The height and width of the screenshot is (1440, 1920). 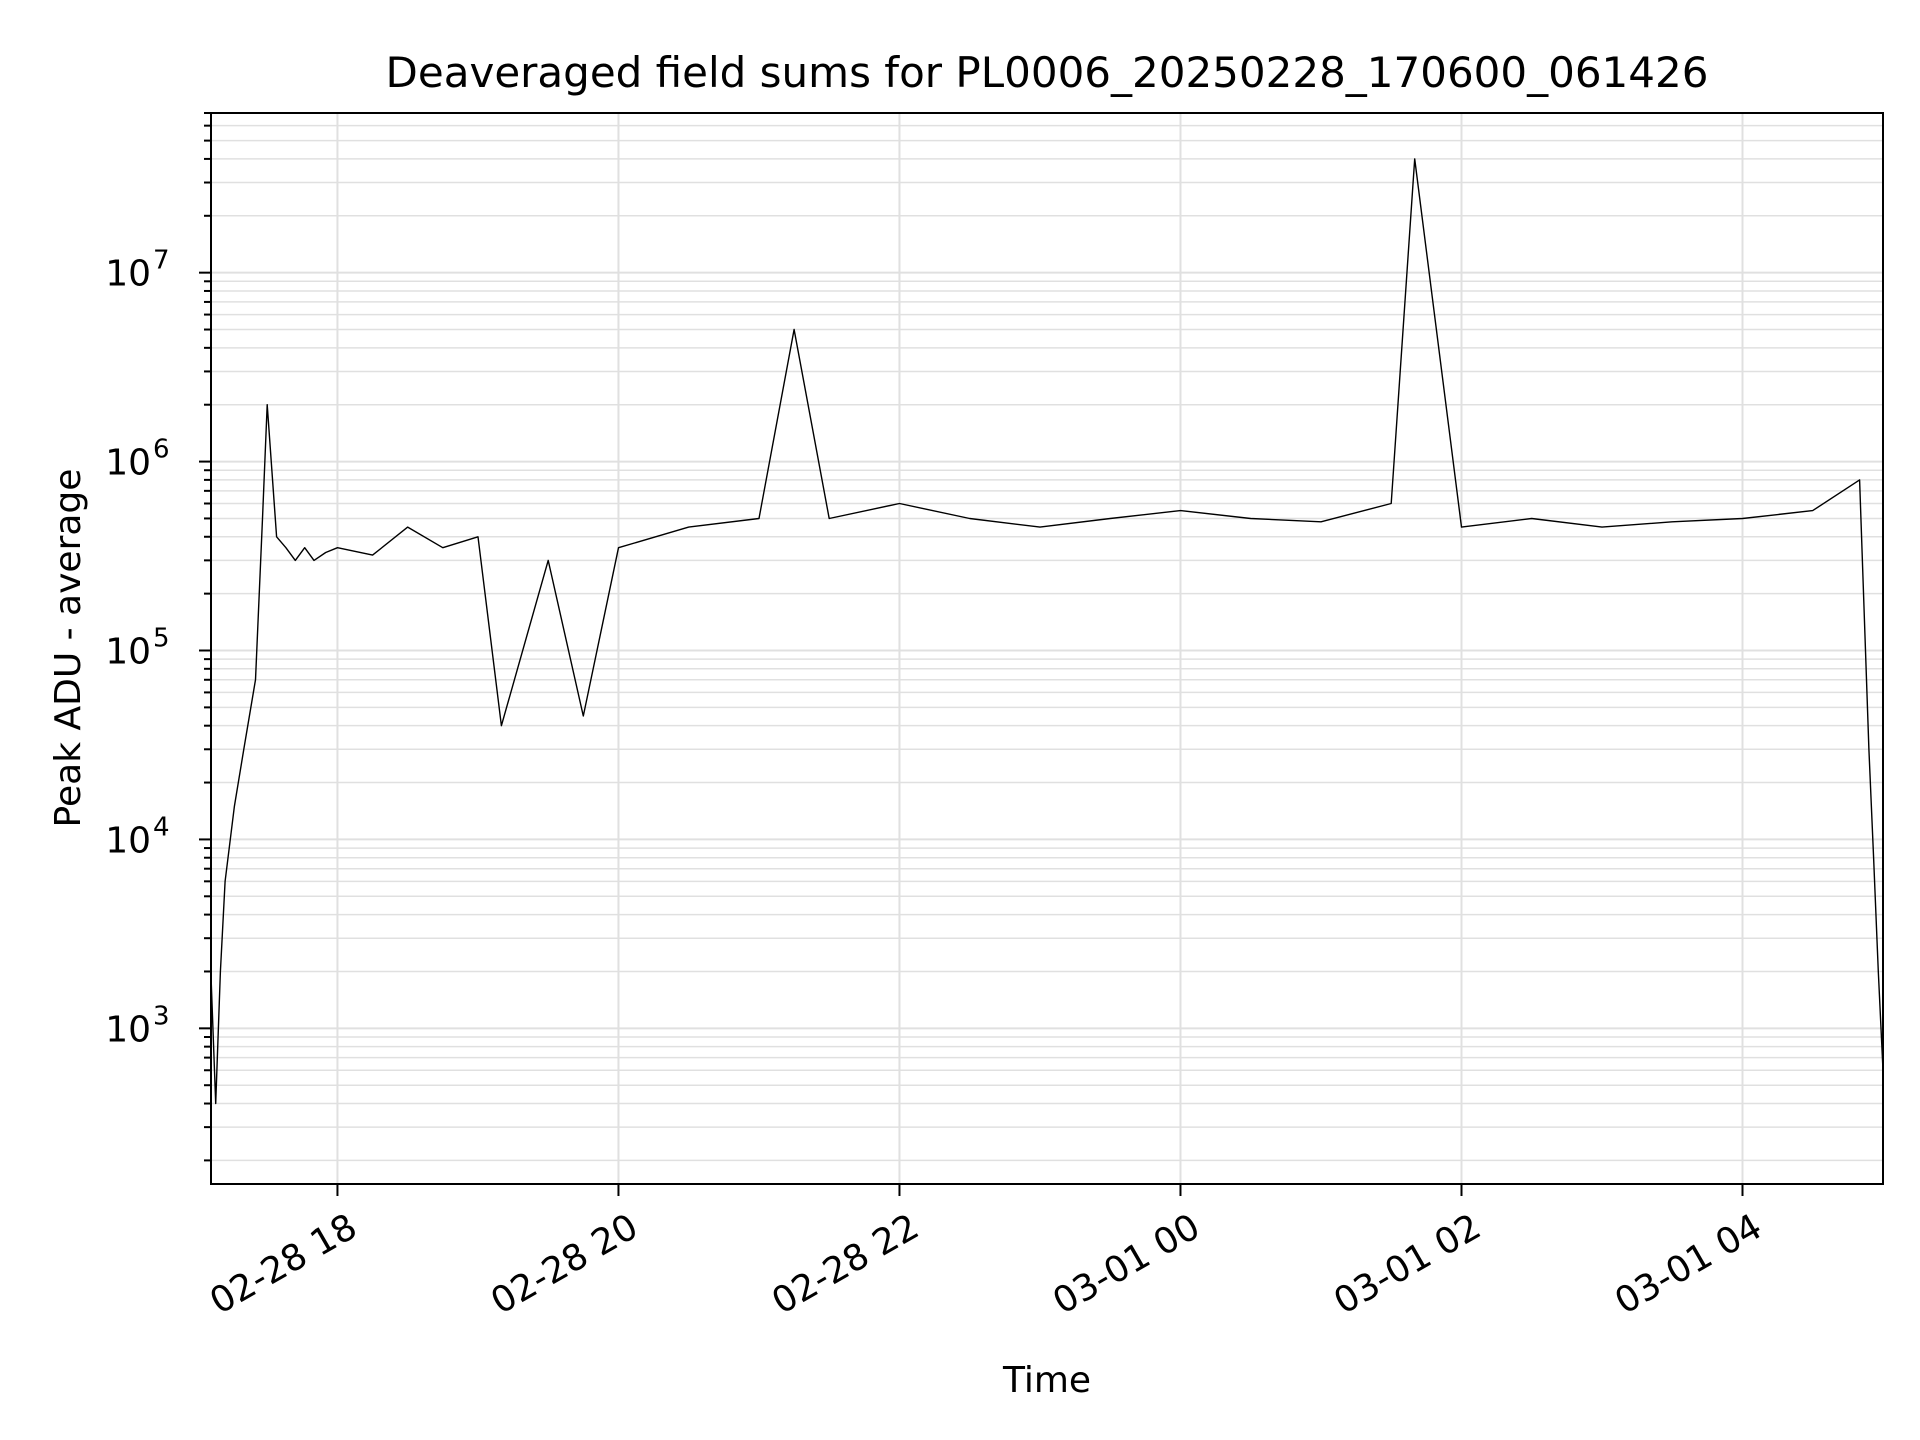 What do you see at coordinates (1046, 1380) in the screenshot?
I see `x-axis-label: Time` at bounding box center [1046, 1380].